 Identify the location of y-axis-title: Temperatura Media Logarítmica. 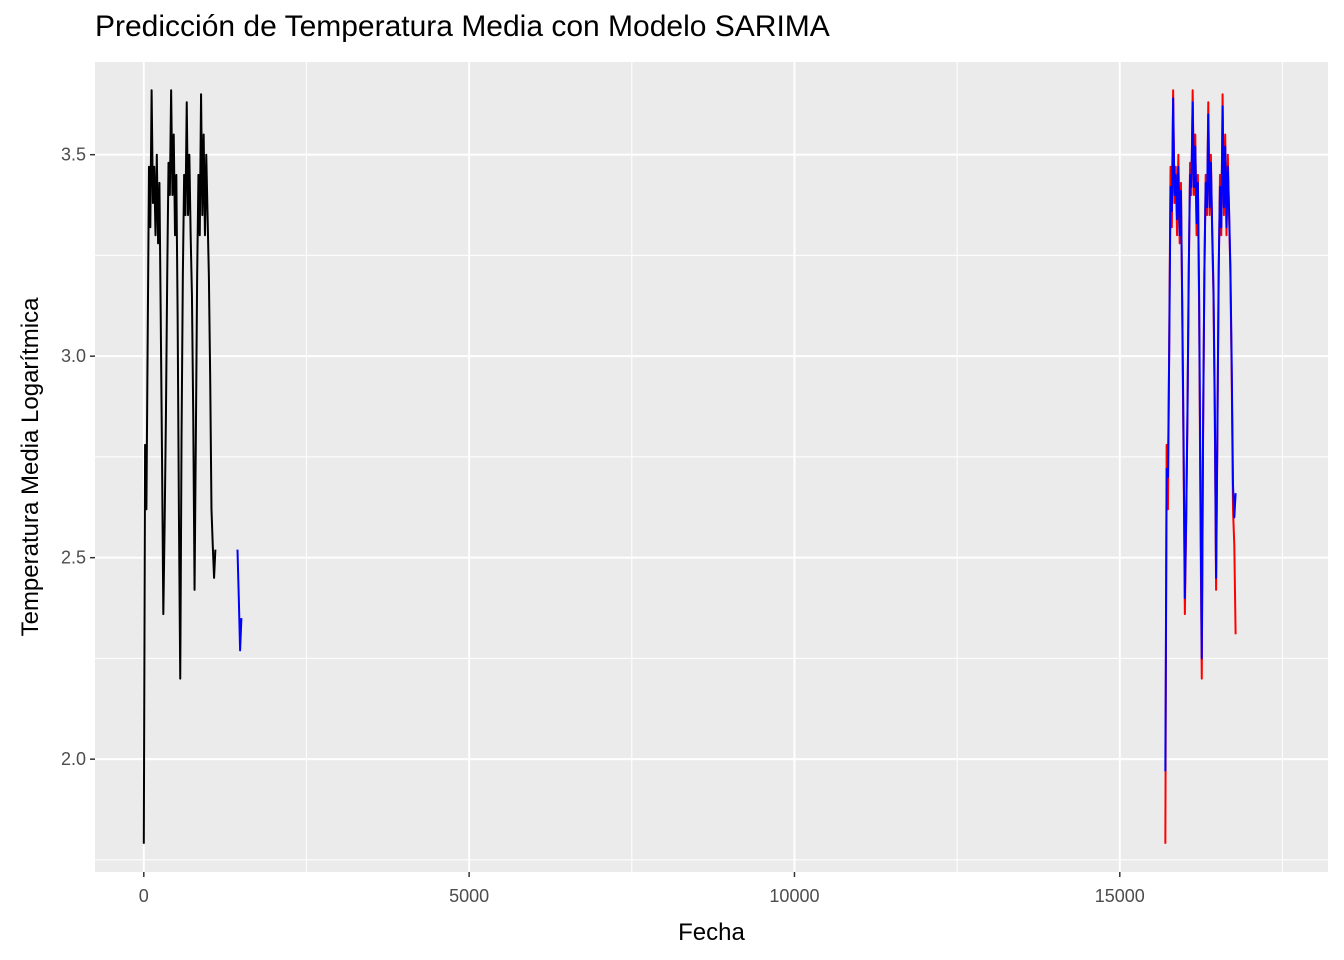
(30, 466).